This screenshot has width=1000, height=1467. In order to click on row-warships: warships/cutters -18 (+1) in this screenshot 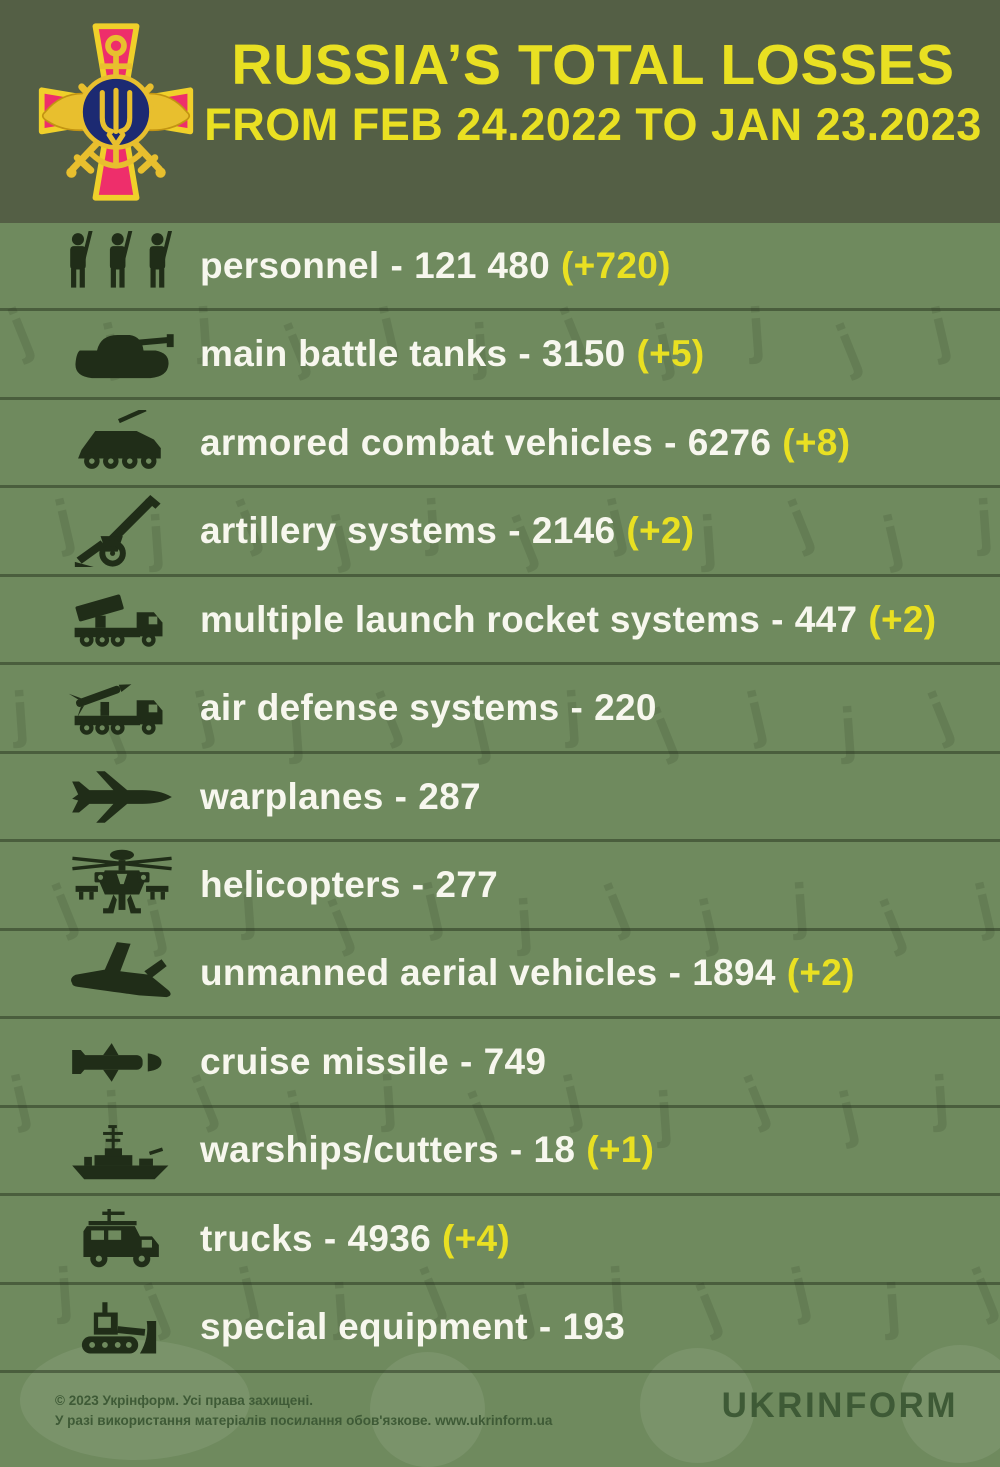, I will do `click(500, 1152)`.